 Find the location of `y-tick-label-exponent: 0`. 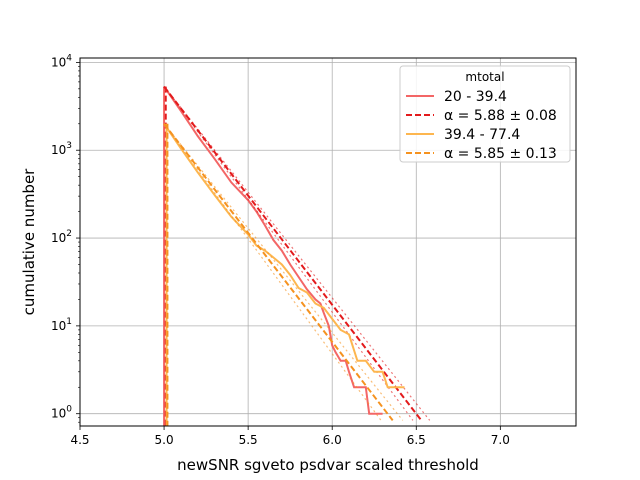

y-tick-label-exponent: 0 is located at coordinates (69, 410).